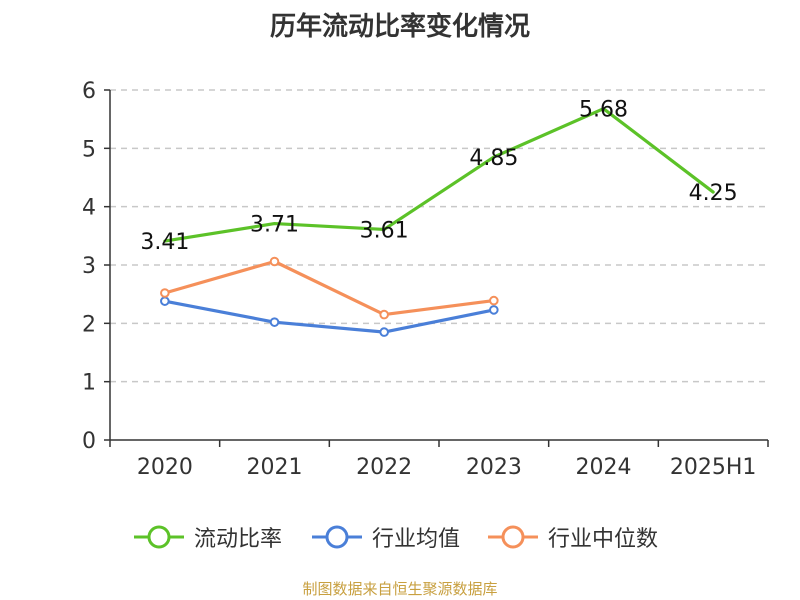 The height and width of the screenshot is (600, 800). I want to click on y-tick-label: 6, so click(89, 91).